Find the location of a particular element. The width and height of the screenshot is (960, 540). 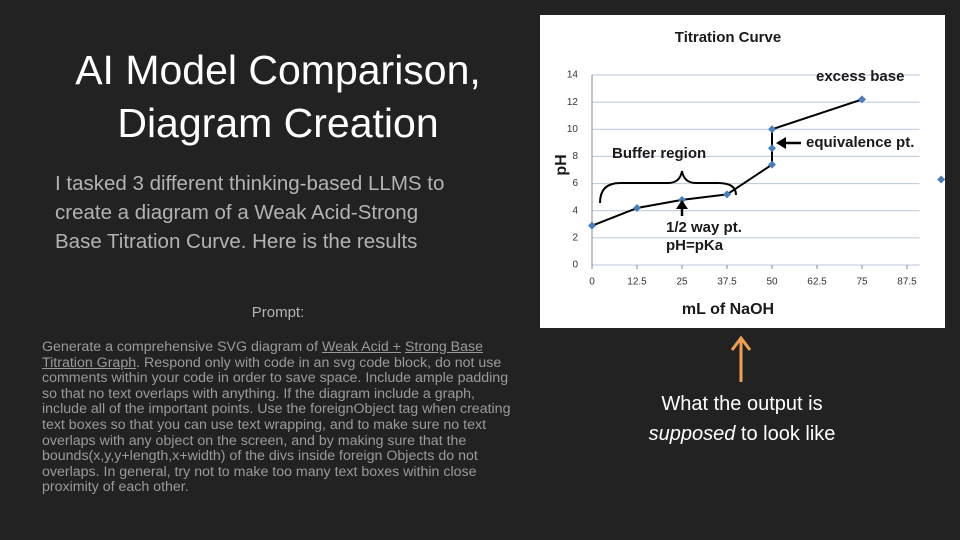

slide-title: Diagram Creation is located at coordinates (278, 123).